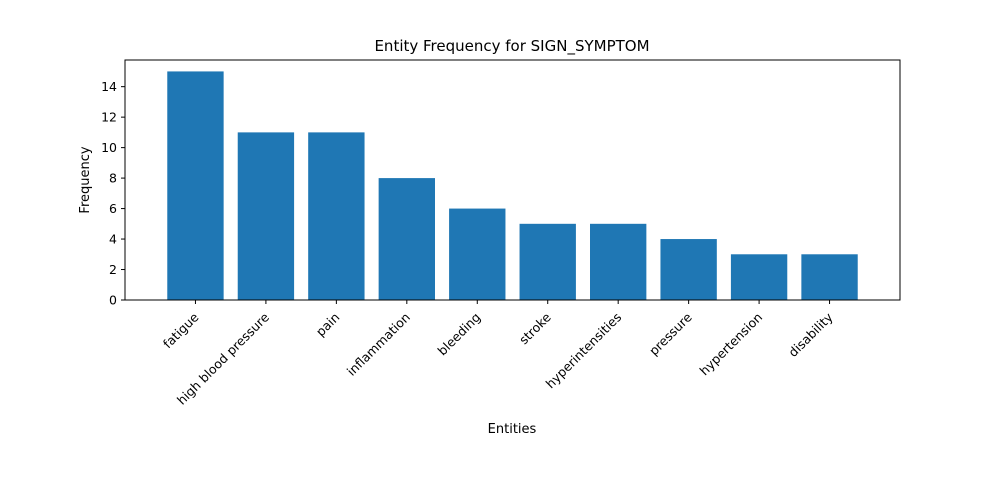 The width and height of the screenshot is (1000, 500). I want to click on bar-fatigue, so click(195, 185).